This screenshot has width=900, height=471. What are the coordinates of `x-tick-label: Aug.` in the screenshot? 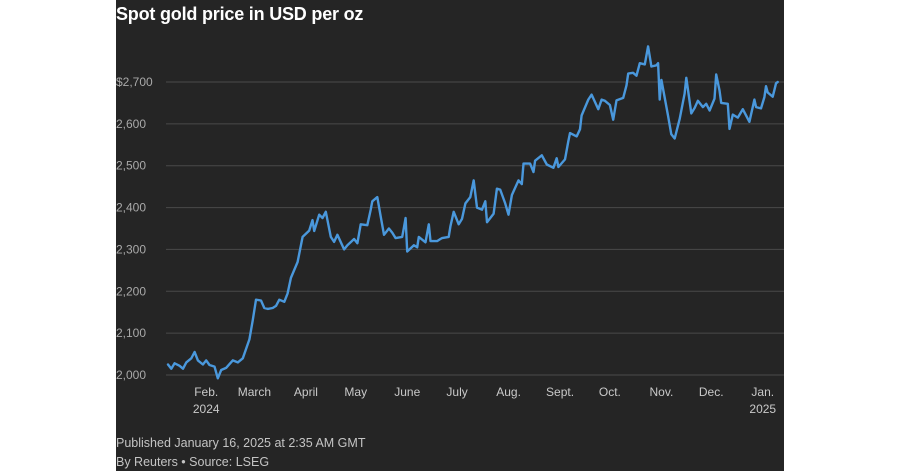 It's located at (508, 392).